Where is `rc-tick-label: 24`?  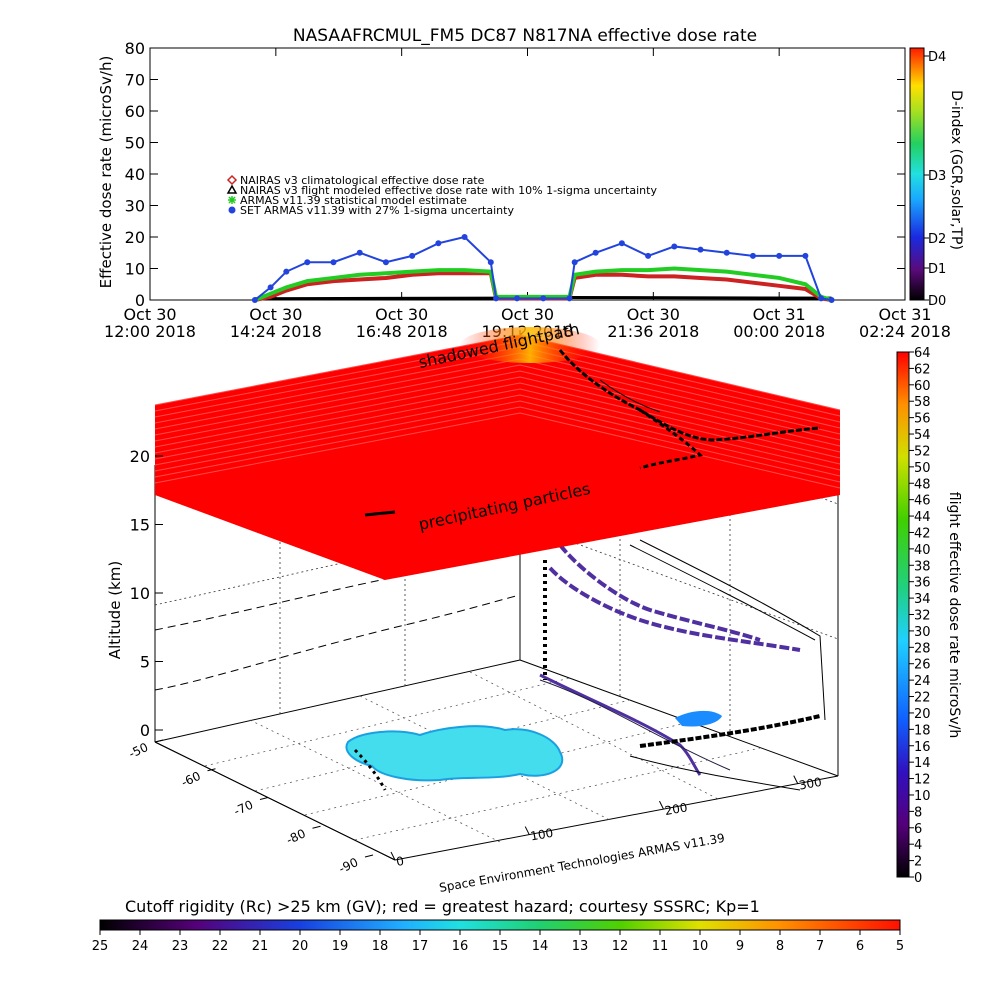 rc-tick-label: 24 is located at coordinates (140, 946).